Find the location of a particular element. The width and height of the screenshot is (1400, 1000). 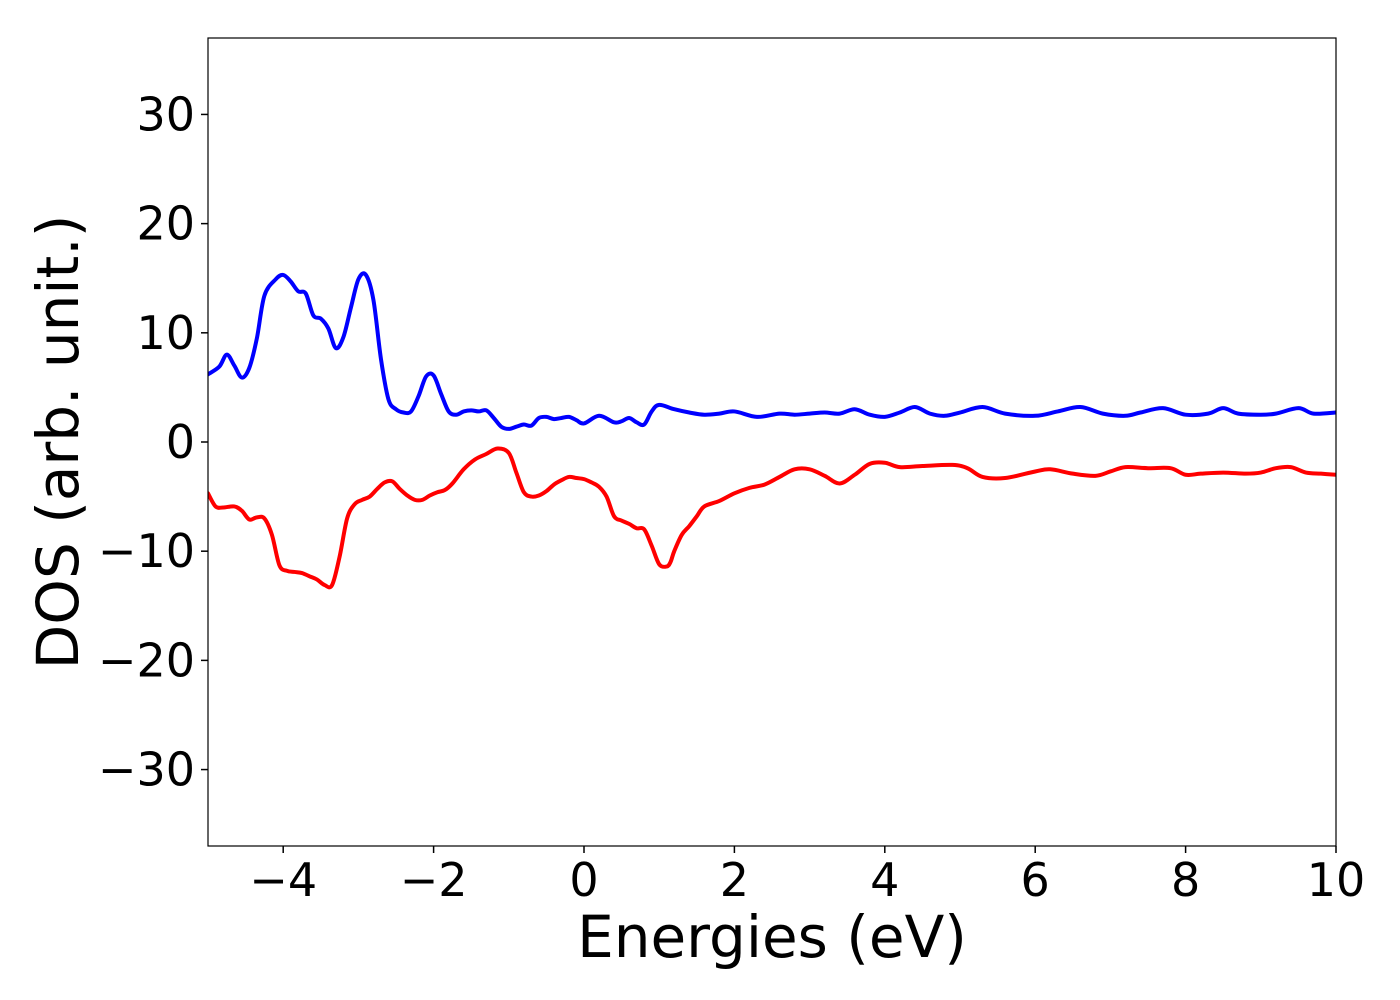

x-tick-label: −2 is located at coordinates (434, 880).